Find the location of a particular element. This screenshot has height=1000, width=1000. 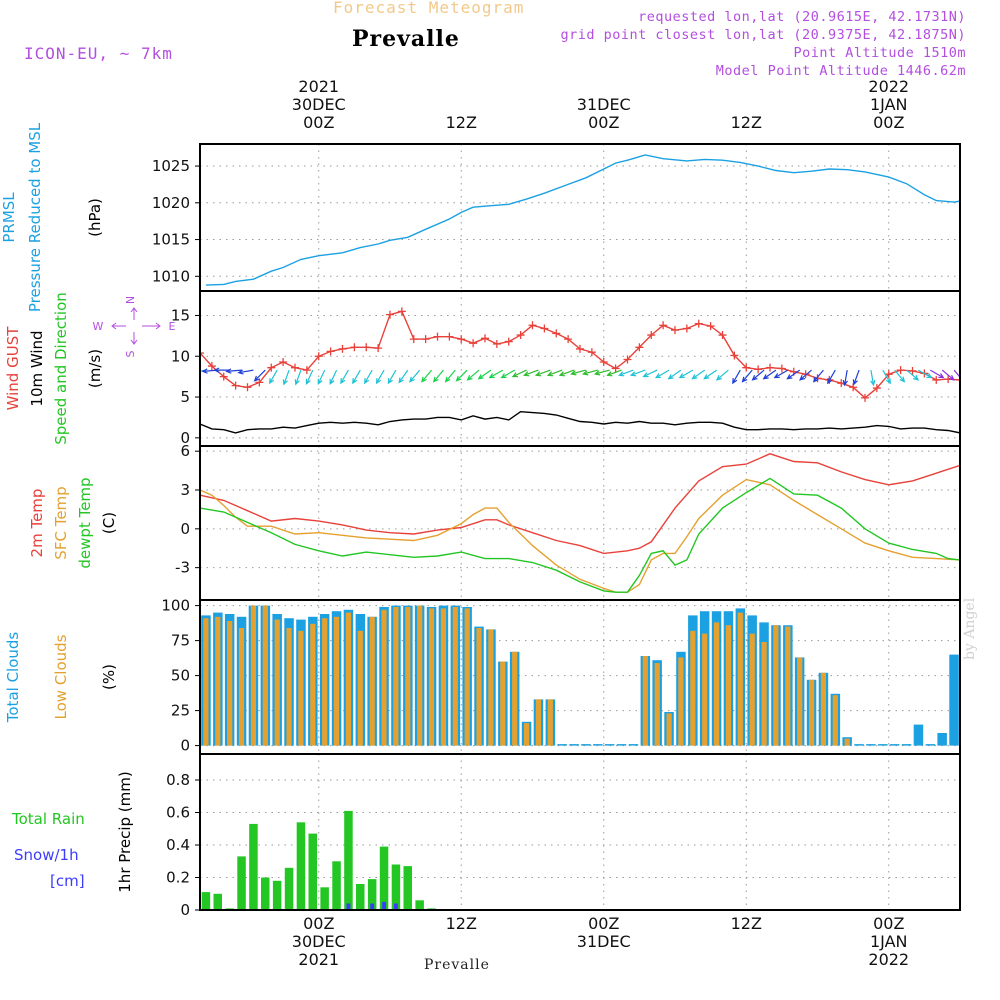

bottom-time-tick-label: 31DEC is located at coordinates (604, 941).